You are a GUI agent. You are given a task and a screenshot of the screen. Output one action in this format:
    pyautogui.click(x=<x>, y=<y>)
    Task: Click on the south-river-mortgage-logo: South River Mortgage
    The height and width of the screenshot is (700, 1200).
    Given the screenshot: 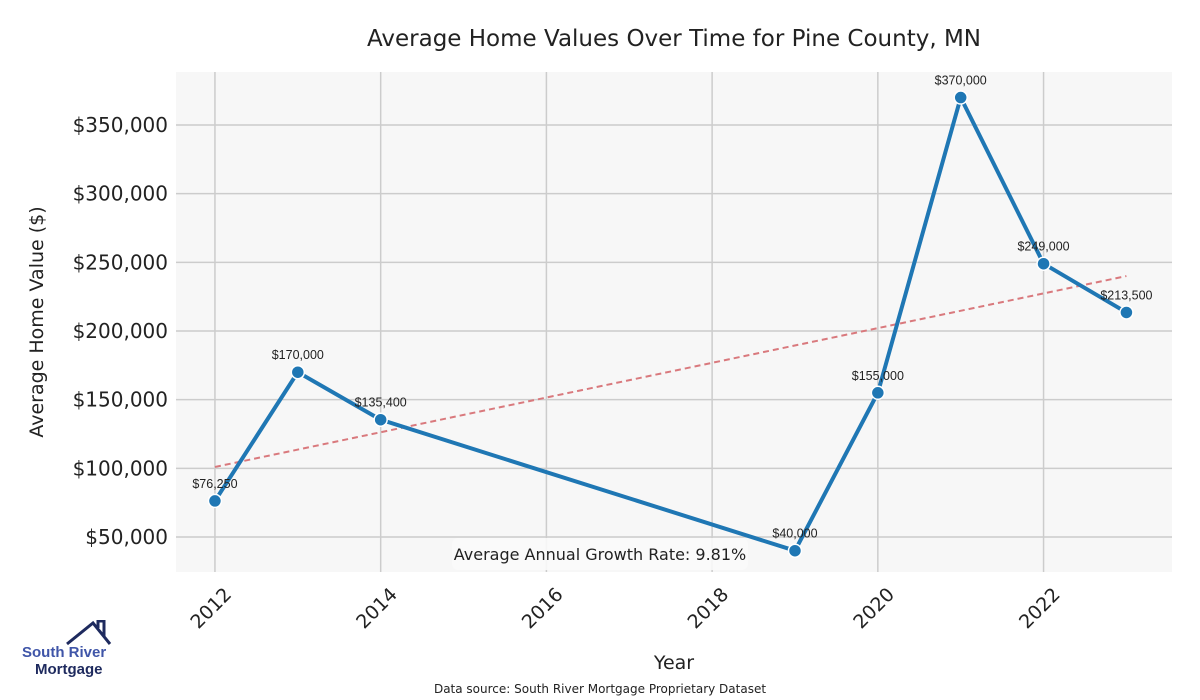 What is the action you would take?
    pyautogui.click(x=68, y=650)
    